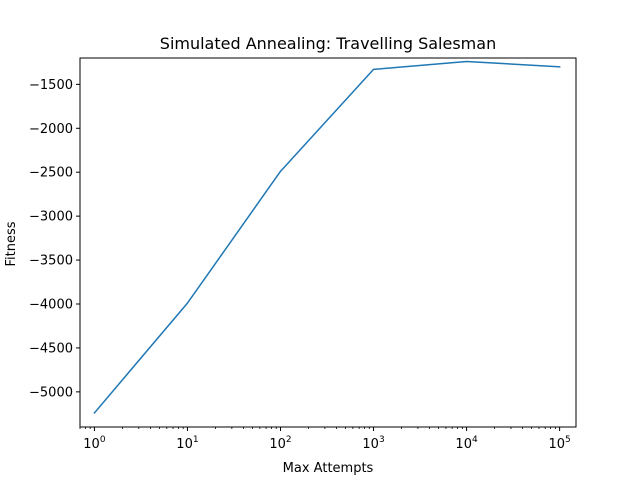  Describe the element at coordinates (51, 348) in the screenshot. I see `y-tick-label: −4500` at that location.